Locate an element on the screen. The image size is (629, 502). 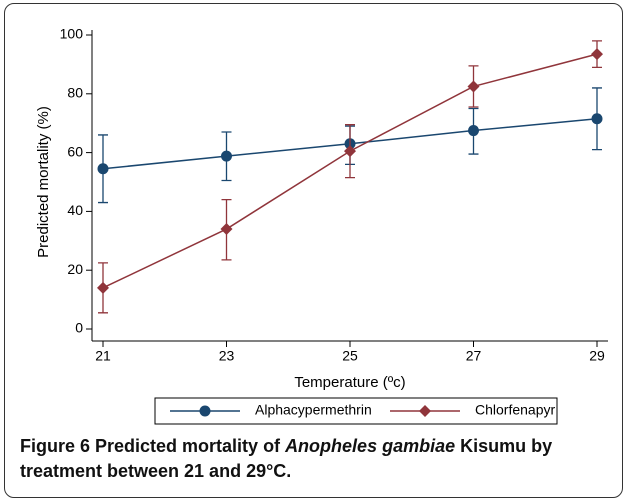
y-tick-label: 20 is located at coordinates (75, 269).